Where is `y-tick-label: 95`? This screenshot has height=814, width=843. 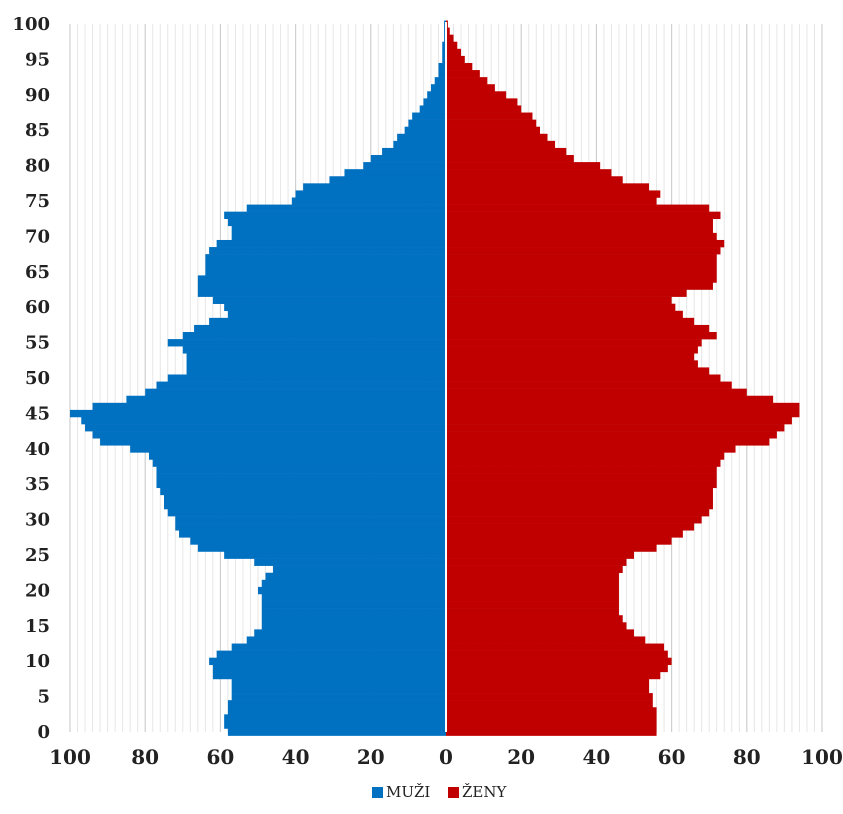 y-tick-label: 95 is located at coordinates (37, 59).